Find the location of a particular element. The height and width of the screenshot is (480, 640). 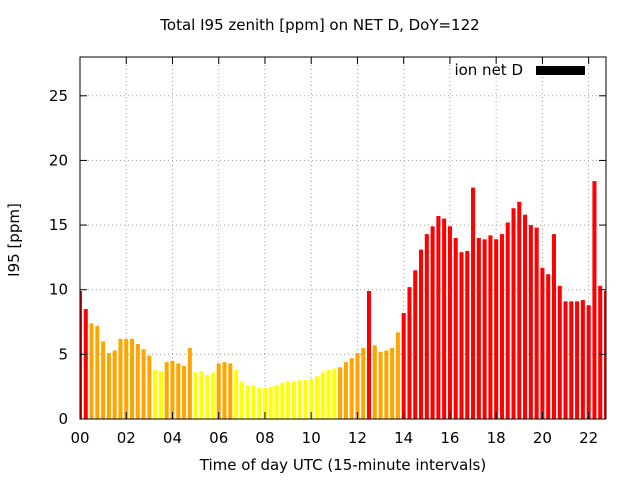

y-tick-label: 20 is located at coordinates (58, 160).